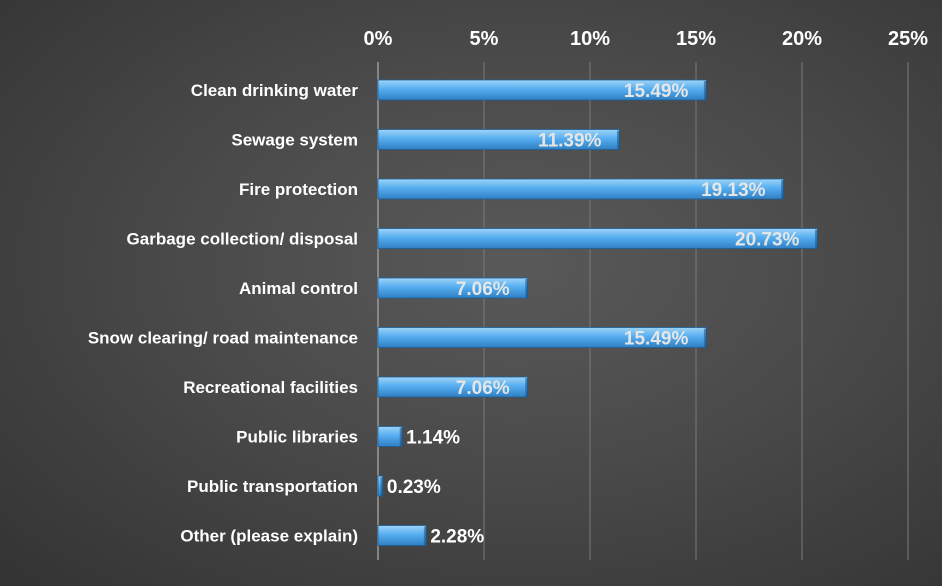 The image size is (942, 586). I want to click on x-tick-label: 5%, so click(484, 39).